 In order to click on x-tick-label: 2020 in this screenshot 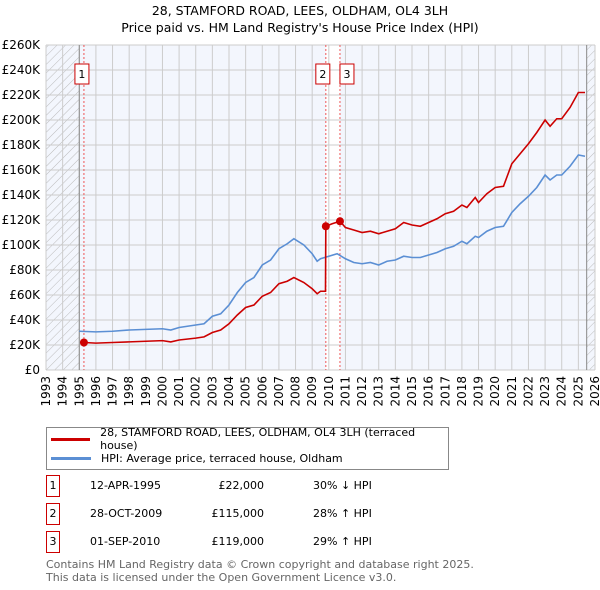, I will do `click(495, 391)`.